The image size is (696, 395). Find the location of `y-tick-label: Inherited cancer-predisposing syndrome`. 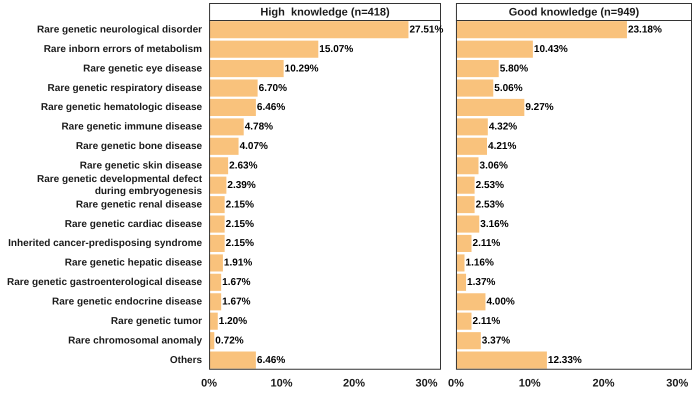

y-tick-label: Inherited cancer-predisposing syndrome is located at coordinates (105, 244).